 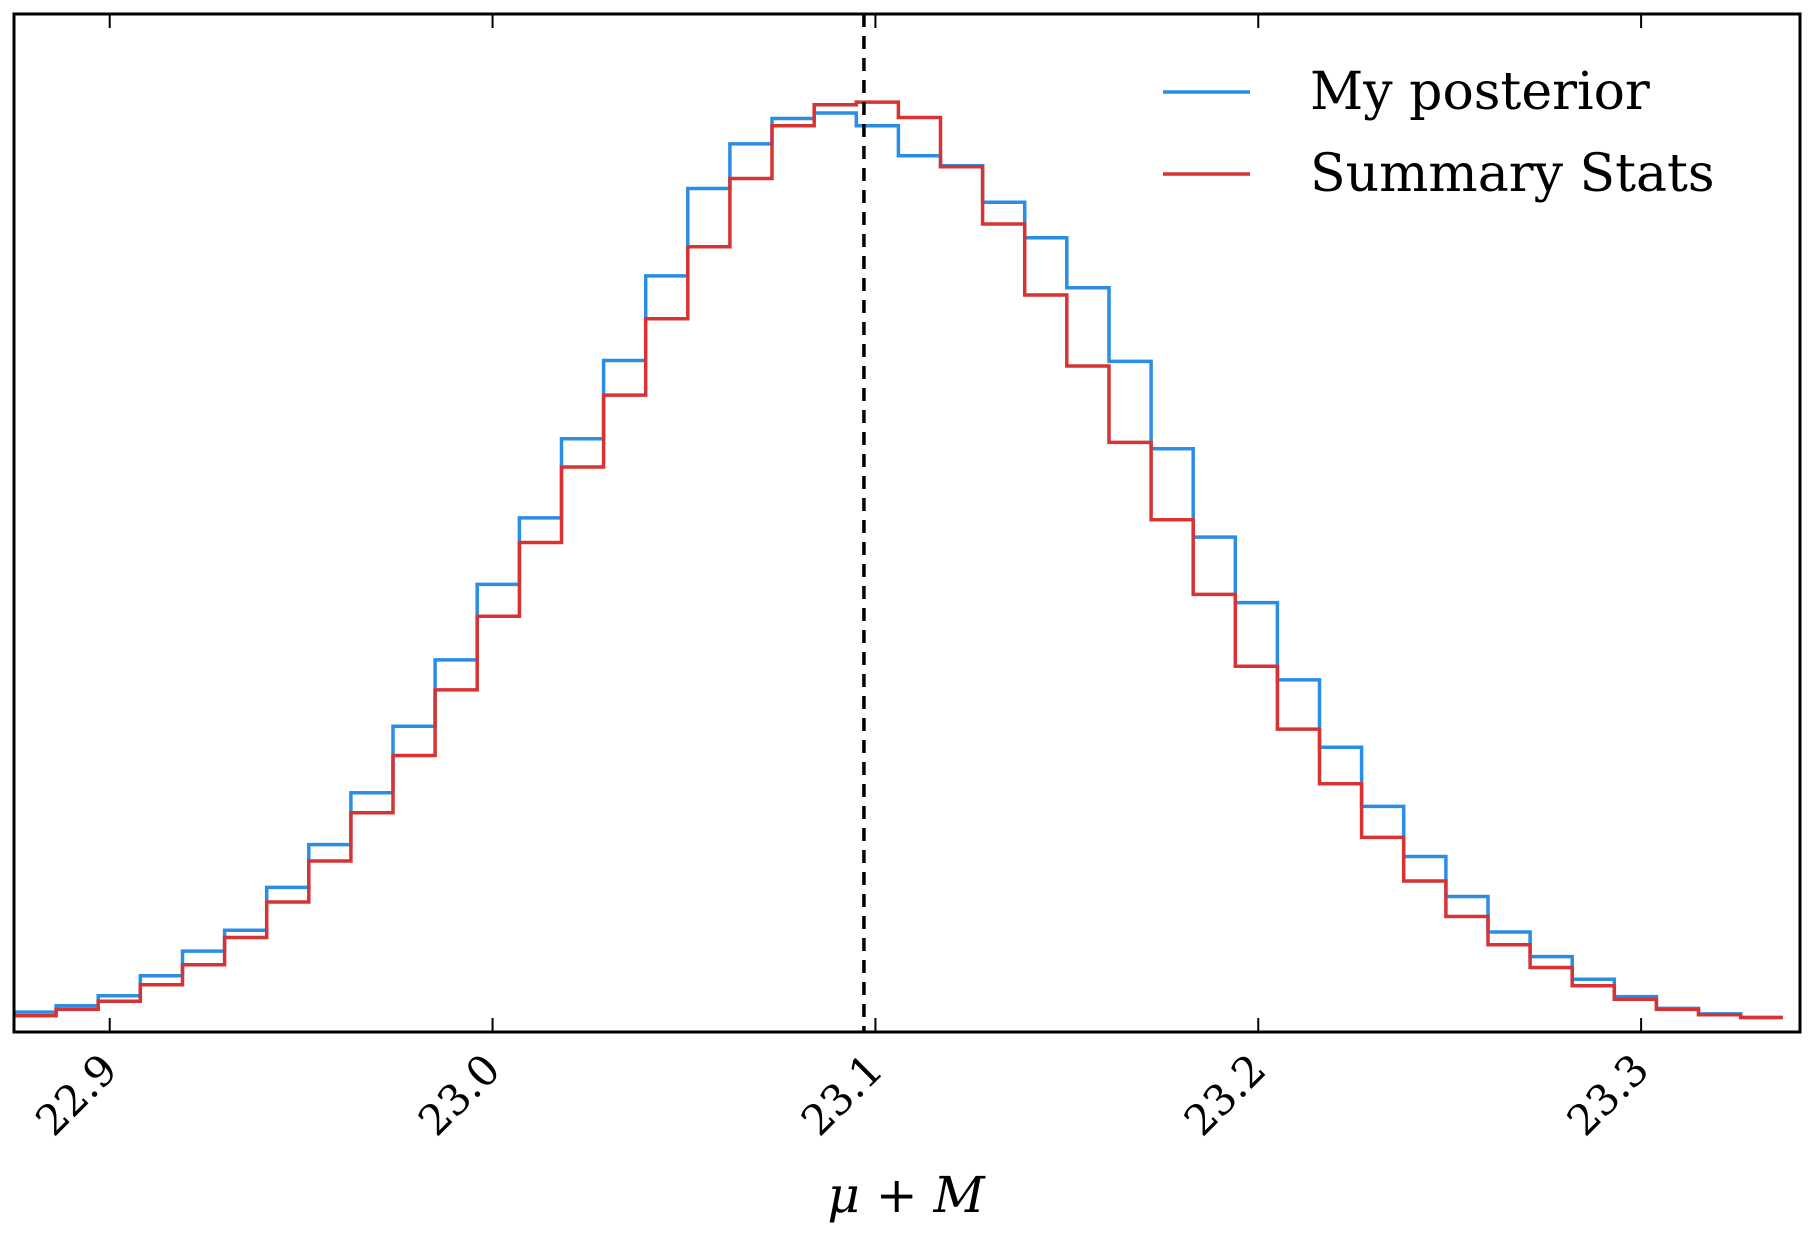 I want to click on x-tick-label: 23.3, so click(x=1607, y=1094).